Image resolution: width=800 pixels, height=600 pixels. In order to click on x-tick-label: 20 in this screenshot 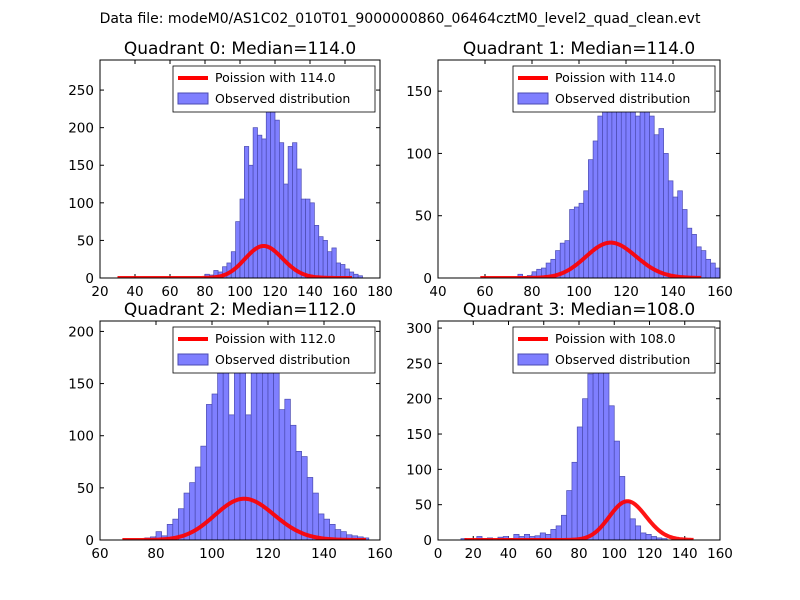, I will do `click(473, 554)`.